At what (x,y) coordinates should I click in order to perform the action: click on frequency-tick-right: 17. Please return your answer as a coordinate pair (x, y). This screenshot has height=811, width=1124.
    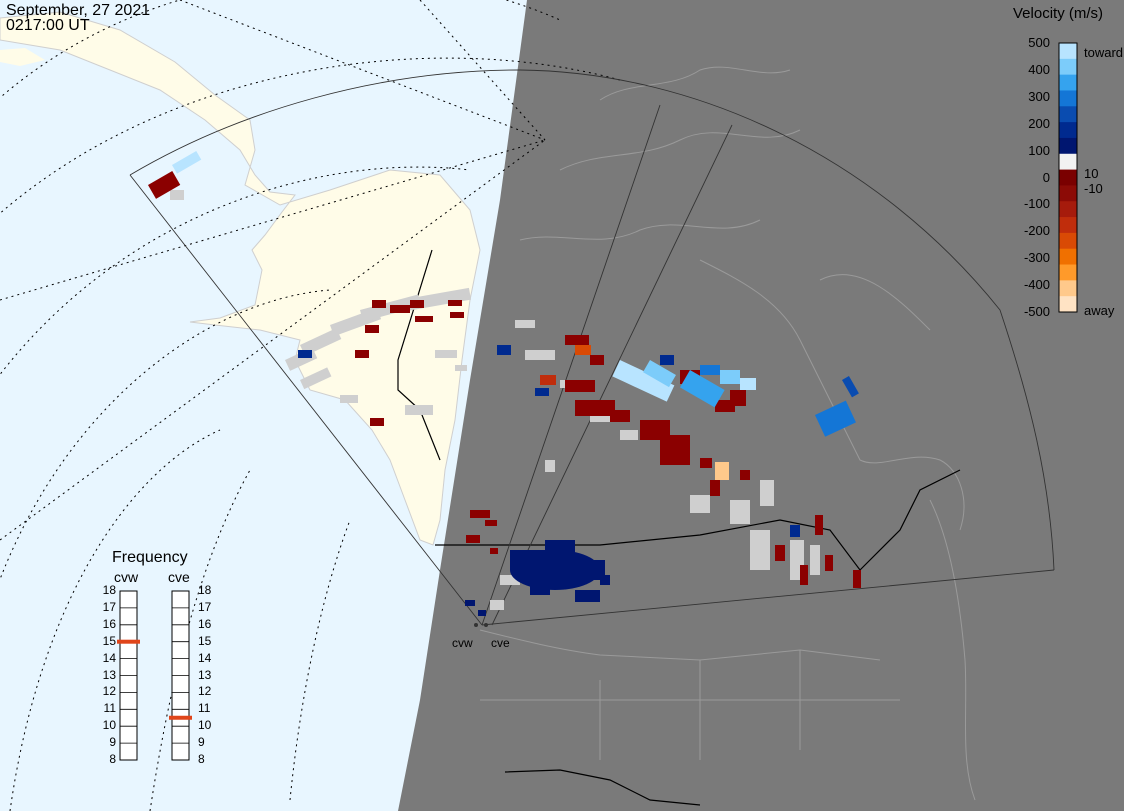
    Looking at the image, I should click on (205, 606).